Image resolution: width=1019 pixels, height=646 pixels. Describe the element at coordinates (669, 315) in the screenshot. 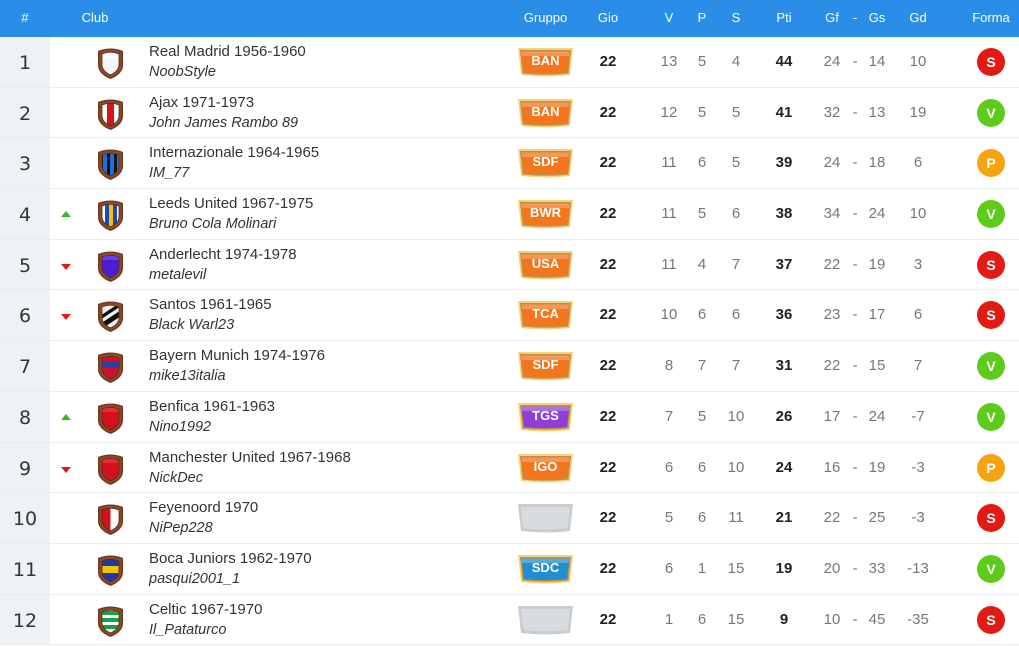

I see `won-value: 10` at that location.